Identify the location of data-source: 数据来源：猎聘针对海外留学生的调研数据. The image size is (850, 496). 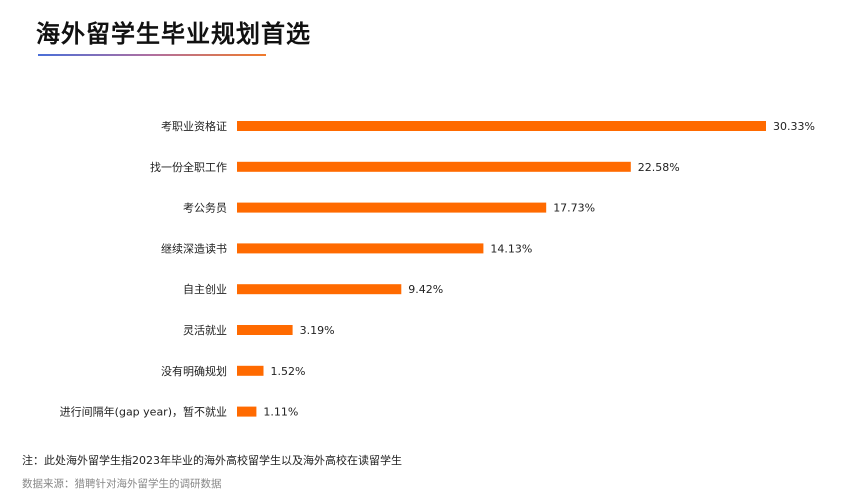
(122, 484).